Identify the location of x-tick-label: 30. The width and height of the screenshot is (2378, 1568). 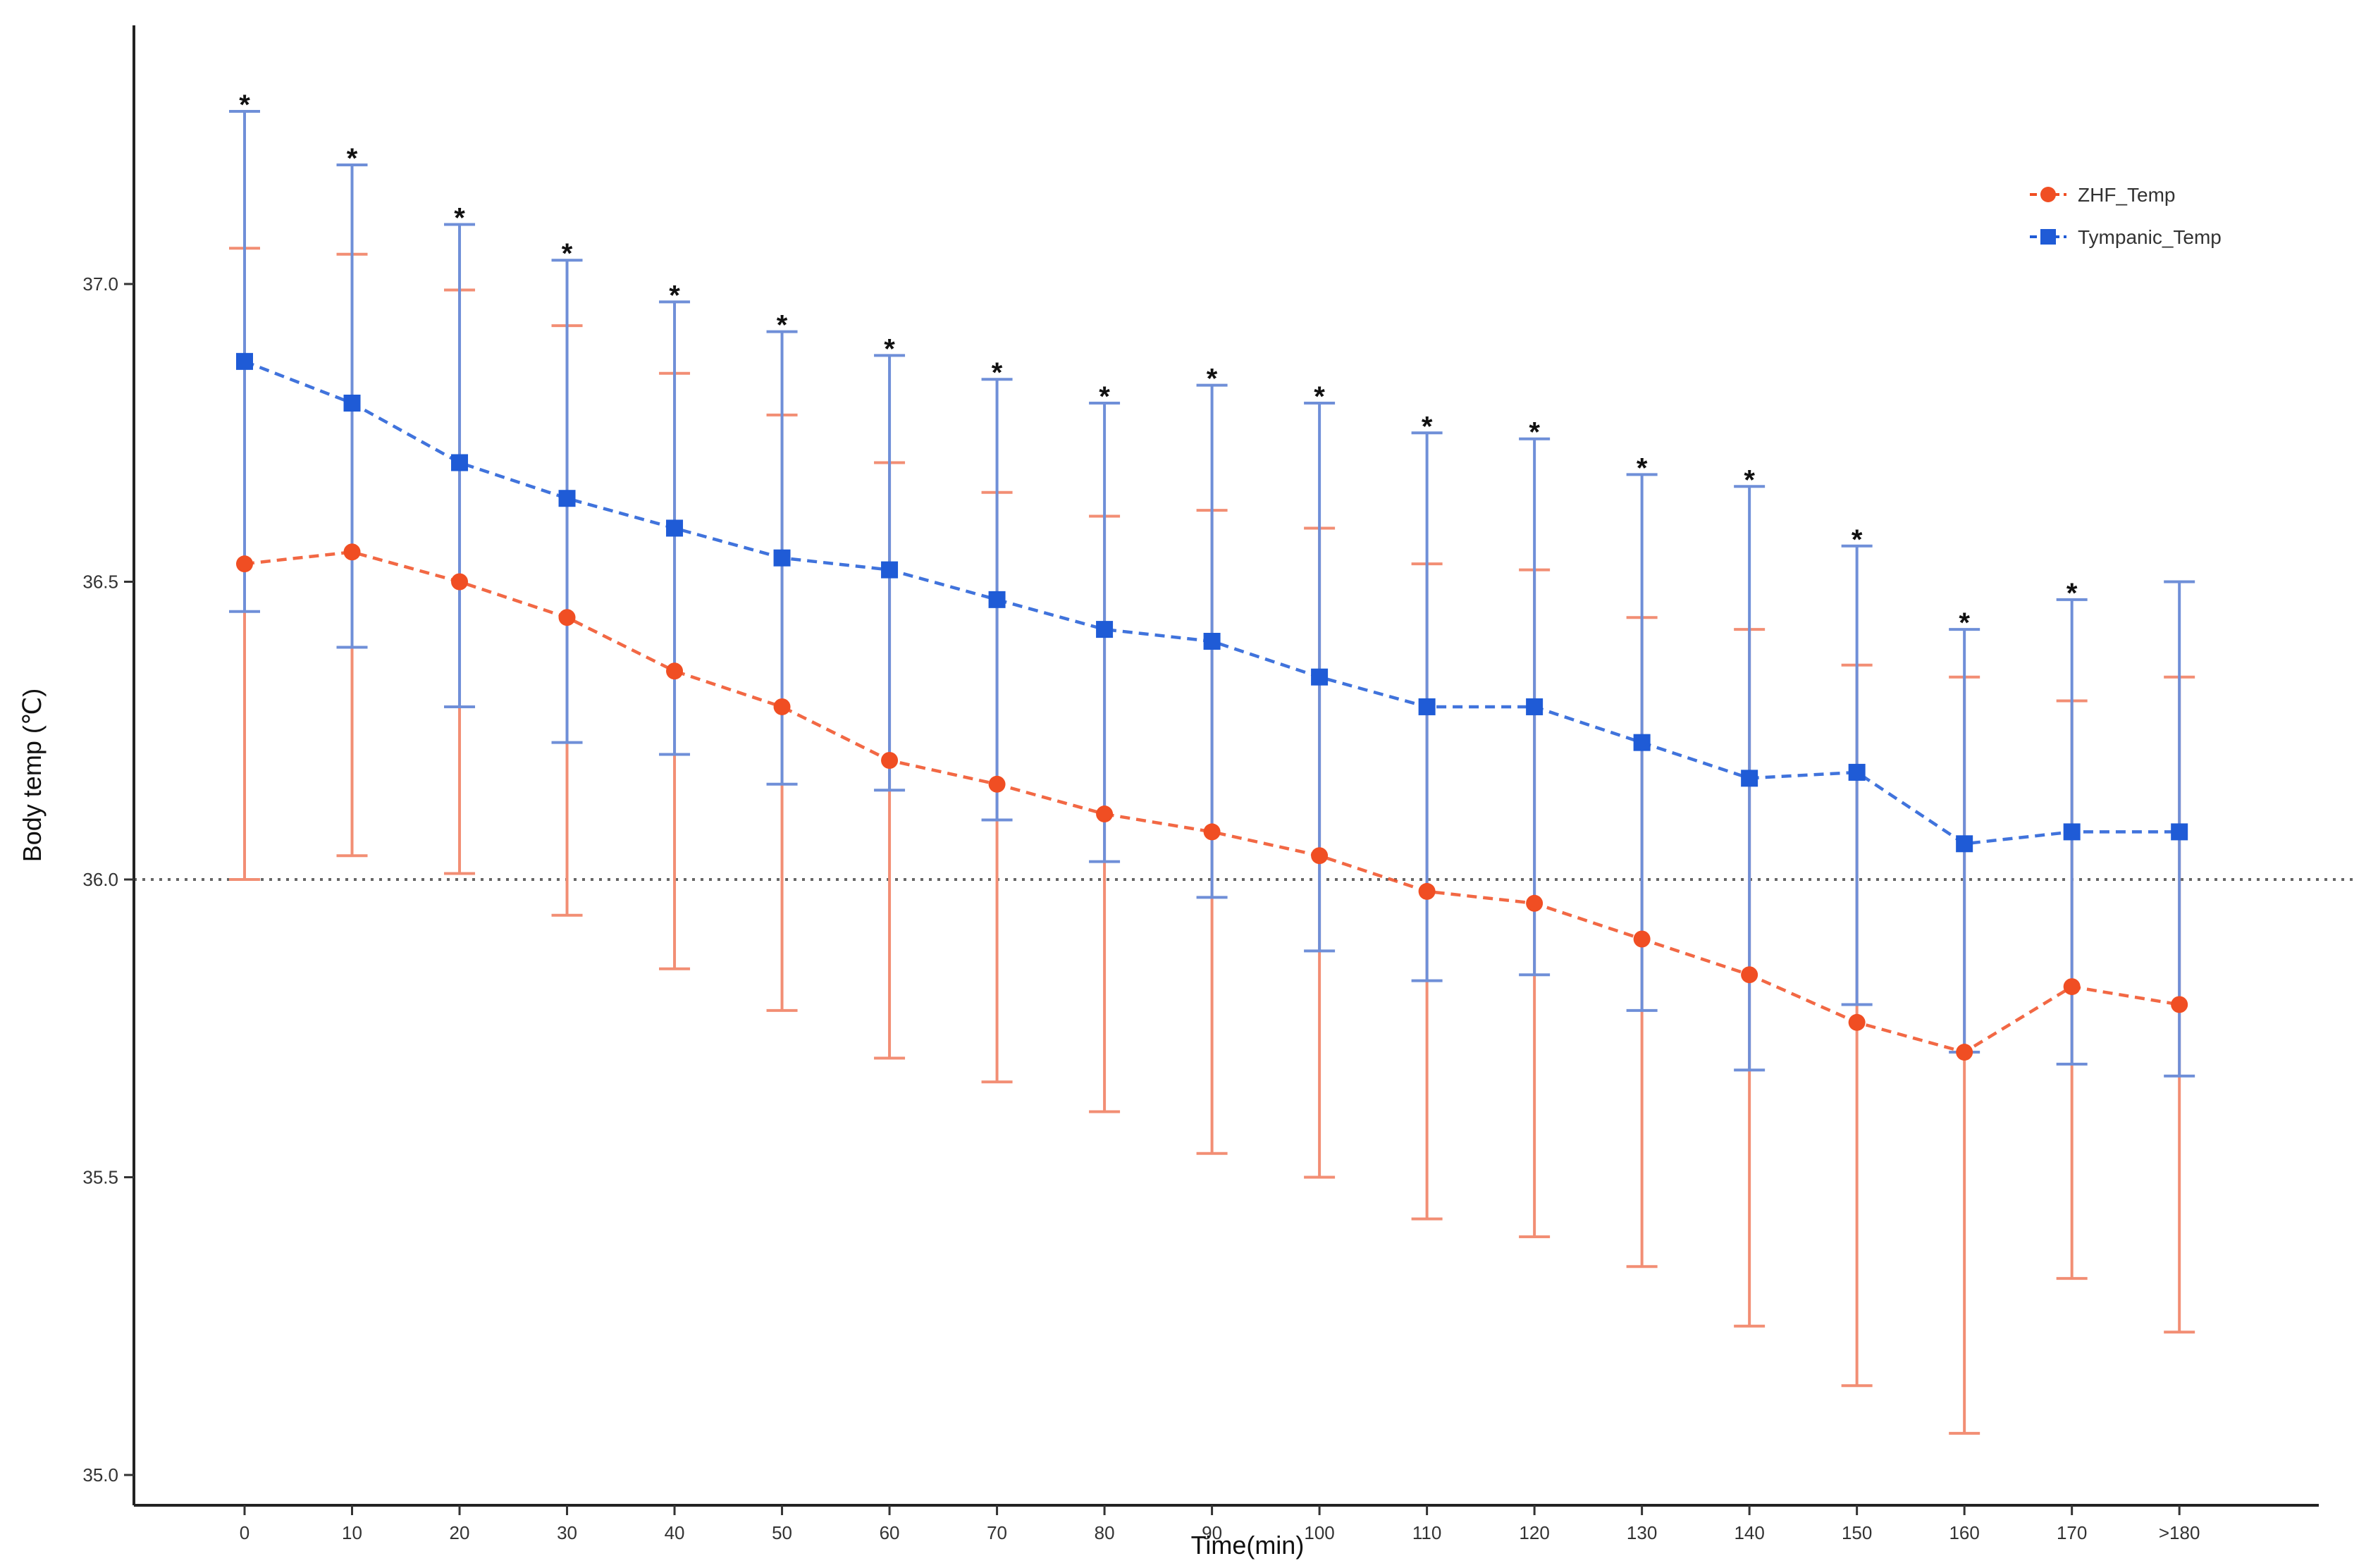
(567, 1532).